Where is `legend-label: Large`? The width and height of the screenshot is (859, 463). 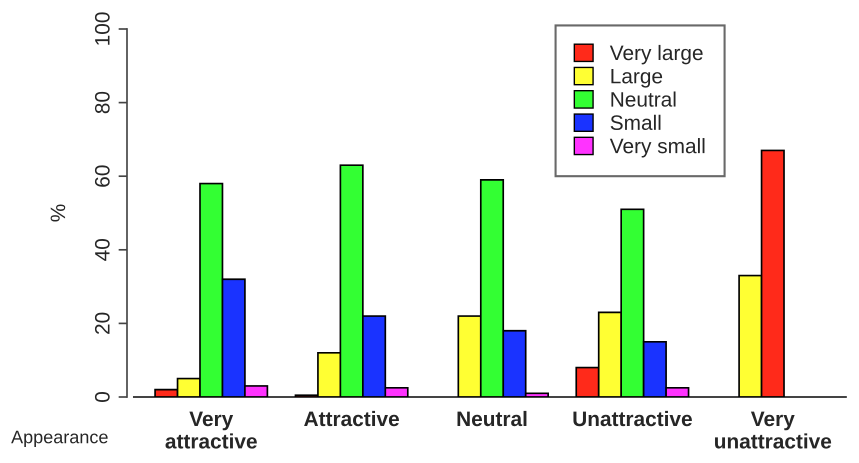 legend-label: Large is located at coordinates (636, 78).